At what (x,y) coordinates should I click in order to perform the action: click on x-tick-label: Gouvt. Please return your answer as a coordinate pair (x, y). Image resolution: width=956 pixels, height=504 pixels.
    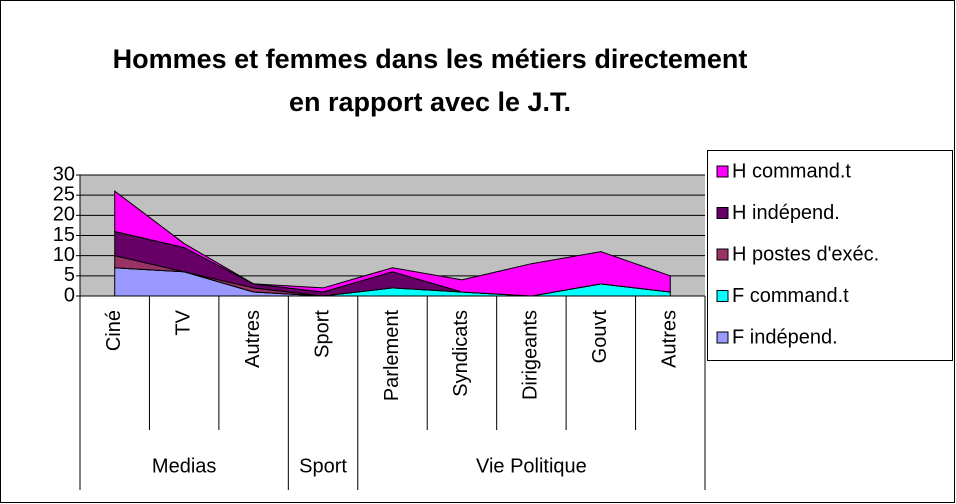
    Looking at the image, I should click on (600, 337).